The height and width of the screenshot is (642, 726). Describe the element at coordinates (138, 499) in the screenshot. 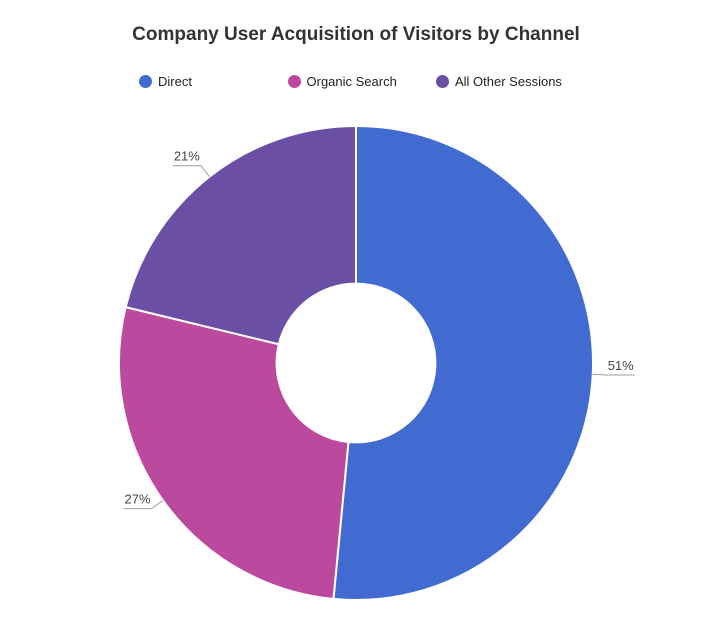

I see `slice-label-organic-search: 27%` at that location.